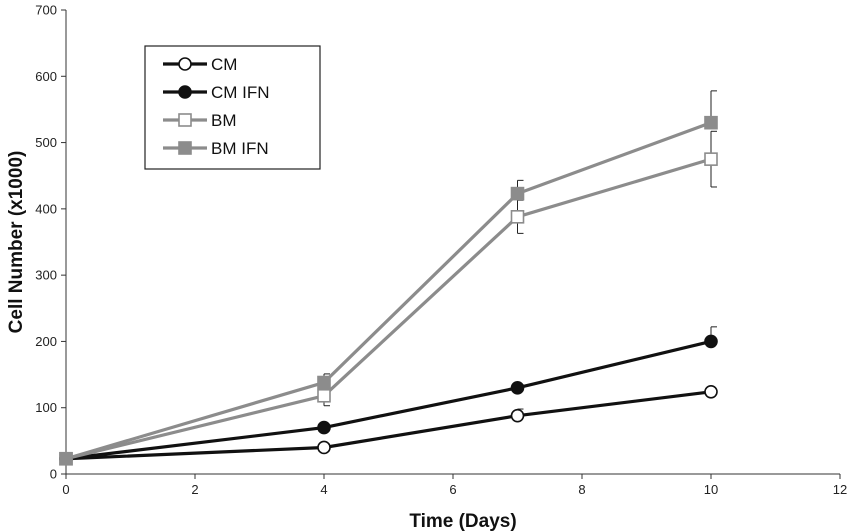  I want to click on series-line-cm, so click(388, 425).